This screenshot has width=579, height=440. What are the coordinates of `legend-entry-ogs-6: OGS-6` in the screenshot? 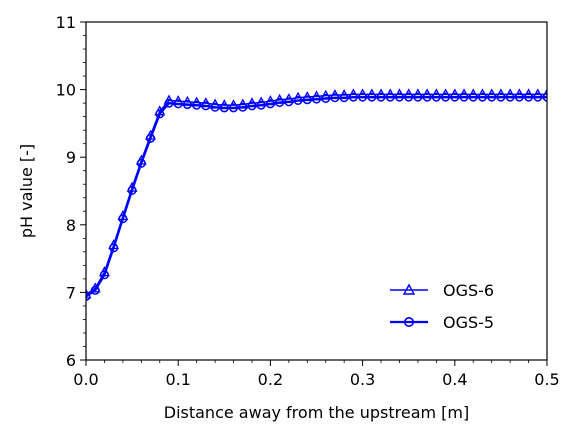 It's located at (442, 290).